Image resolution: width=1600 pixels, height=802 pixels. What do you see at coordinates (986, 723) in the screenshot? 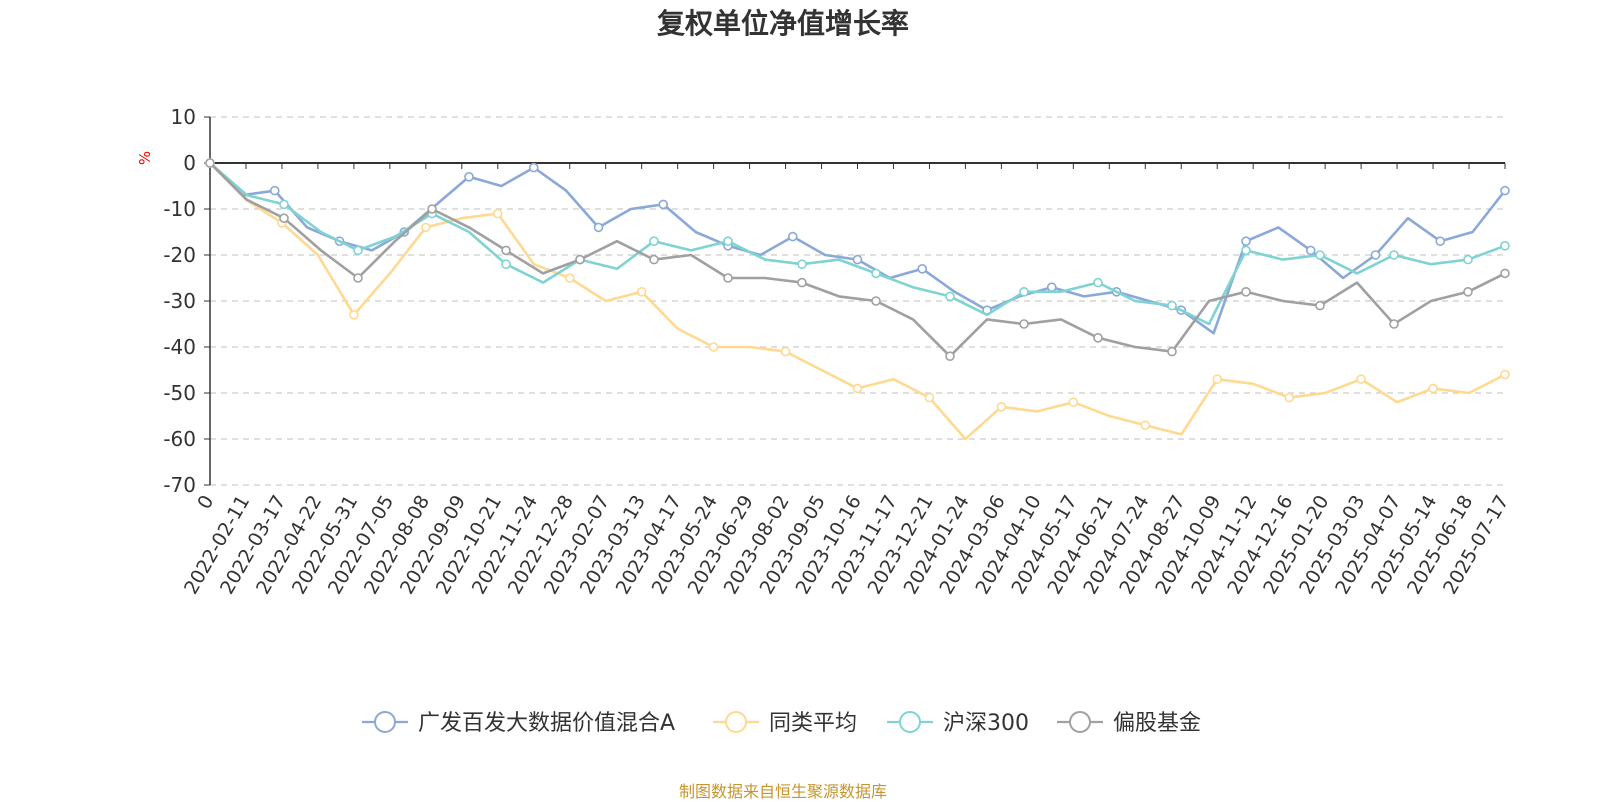
I see `legend-label: 沪深300` at bounding box center [986, 723].